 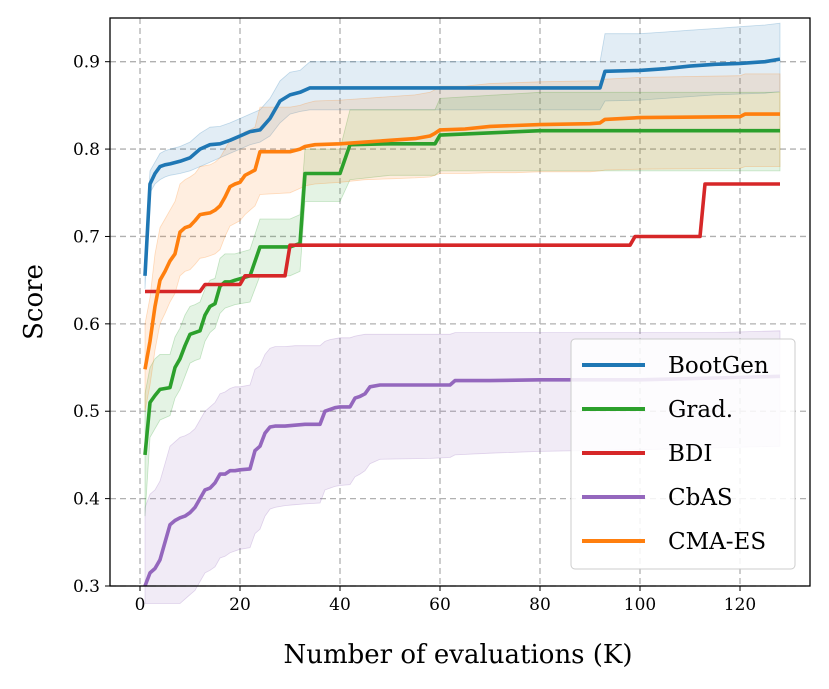 I want to click on y-tick-label: 0.8, so click(x=86, y=150).